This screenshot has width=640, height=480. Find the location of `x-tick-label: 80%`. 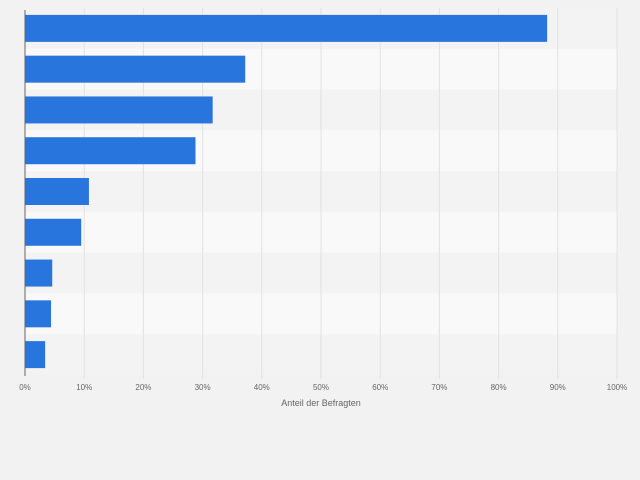

x-tick-label: 80% is located at coordinates (499, 387).